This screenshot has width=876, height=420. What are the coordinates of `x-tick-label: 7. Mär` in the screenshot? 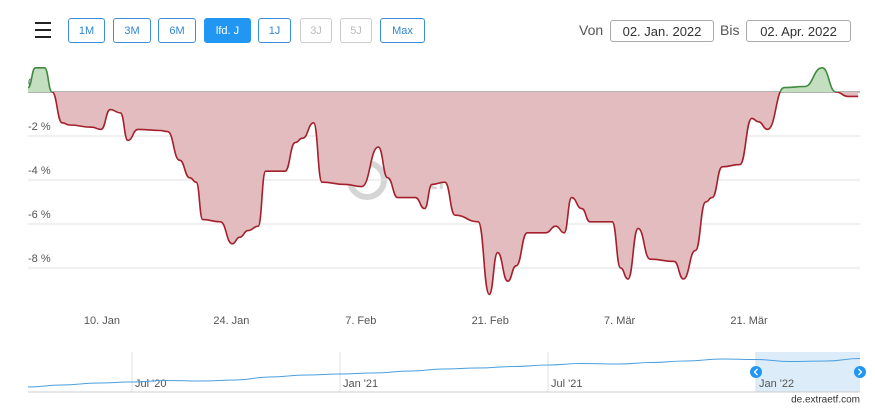 It's located at (620, 321).